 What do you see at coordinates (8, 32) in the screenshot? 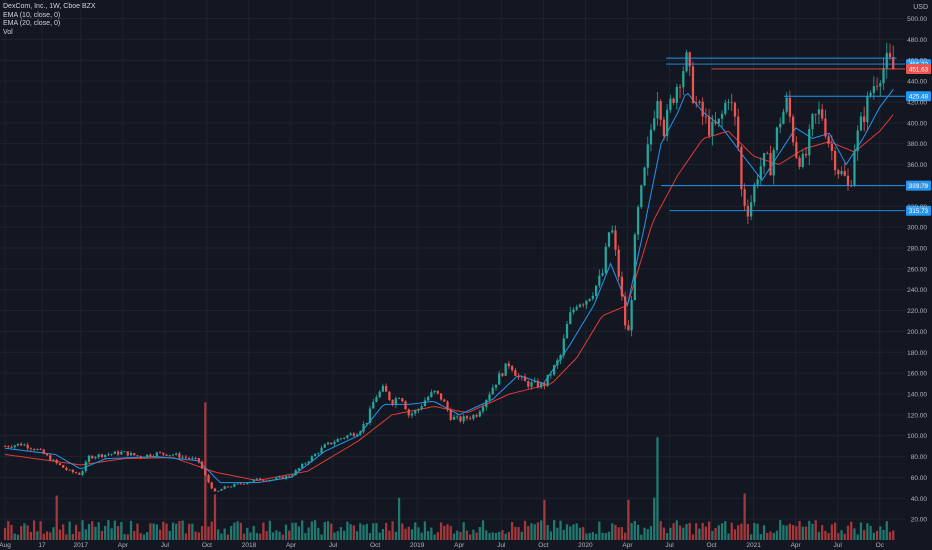
I see `volume-legend-label: Vol` at bounding box center [8, 32].